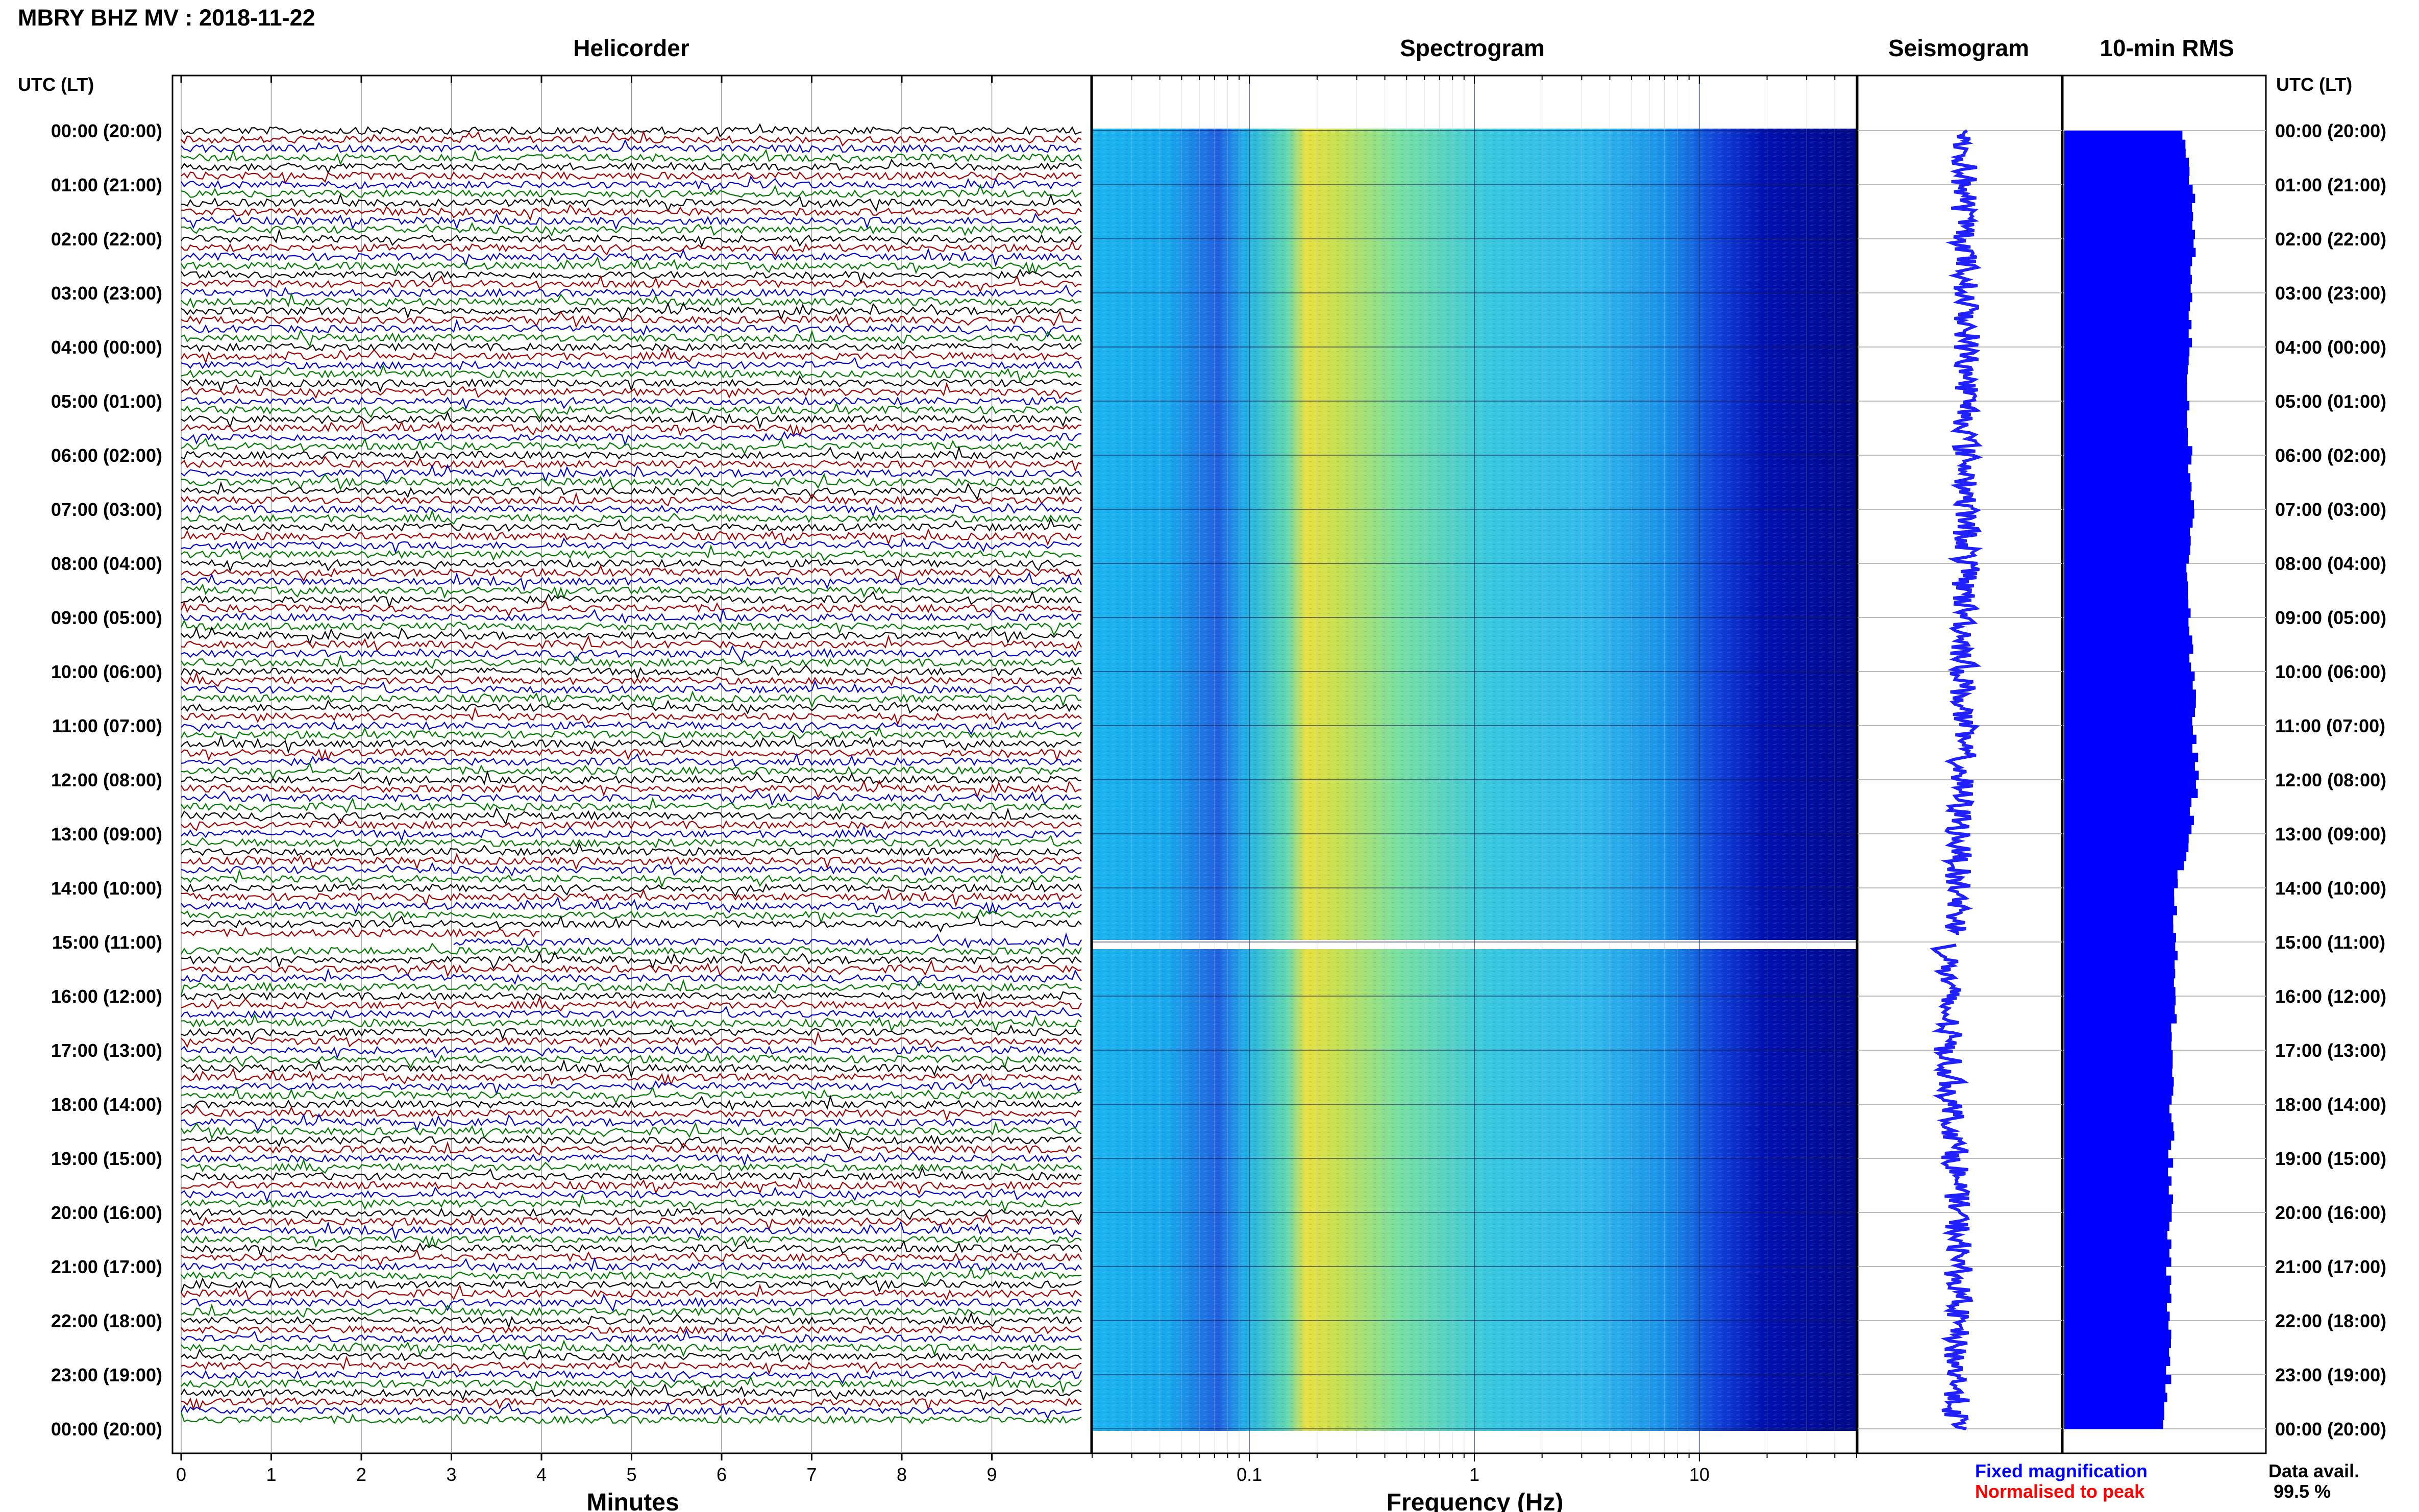 The height and width of the screenshot is (1512, 2419). What do you see at coordinates (1956, 779) in the screenshot?
I see `seismogram-trace` at bounding box center [1956, 779].